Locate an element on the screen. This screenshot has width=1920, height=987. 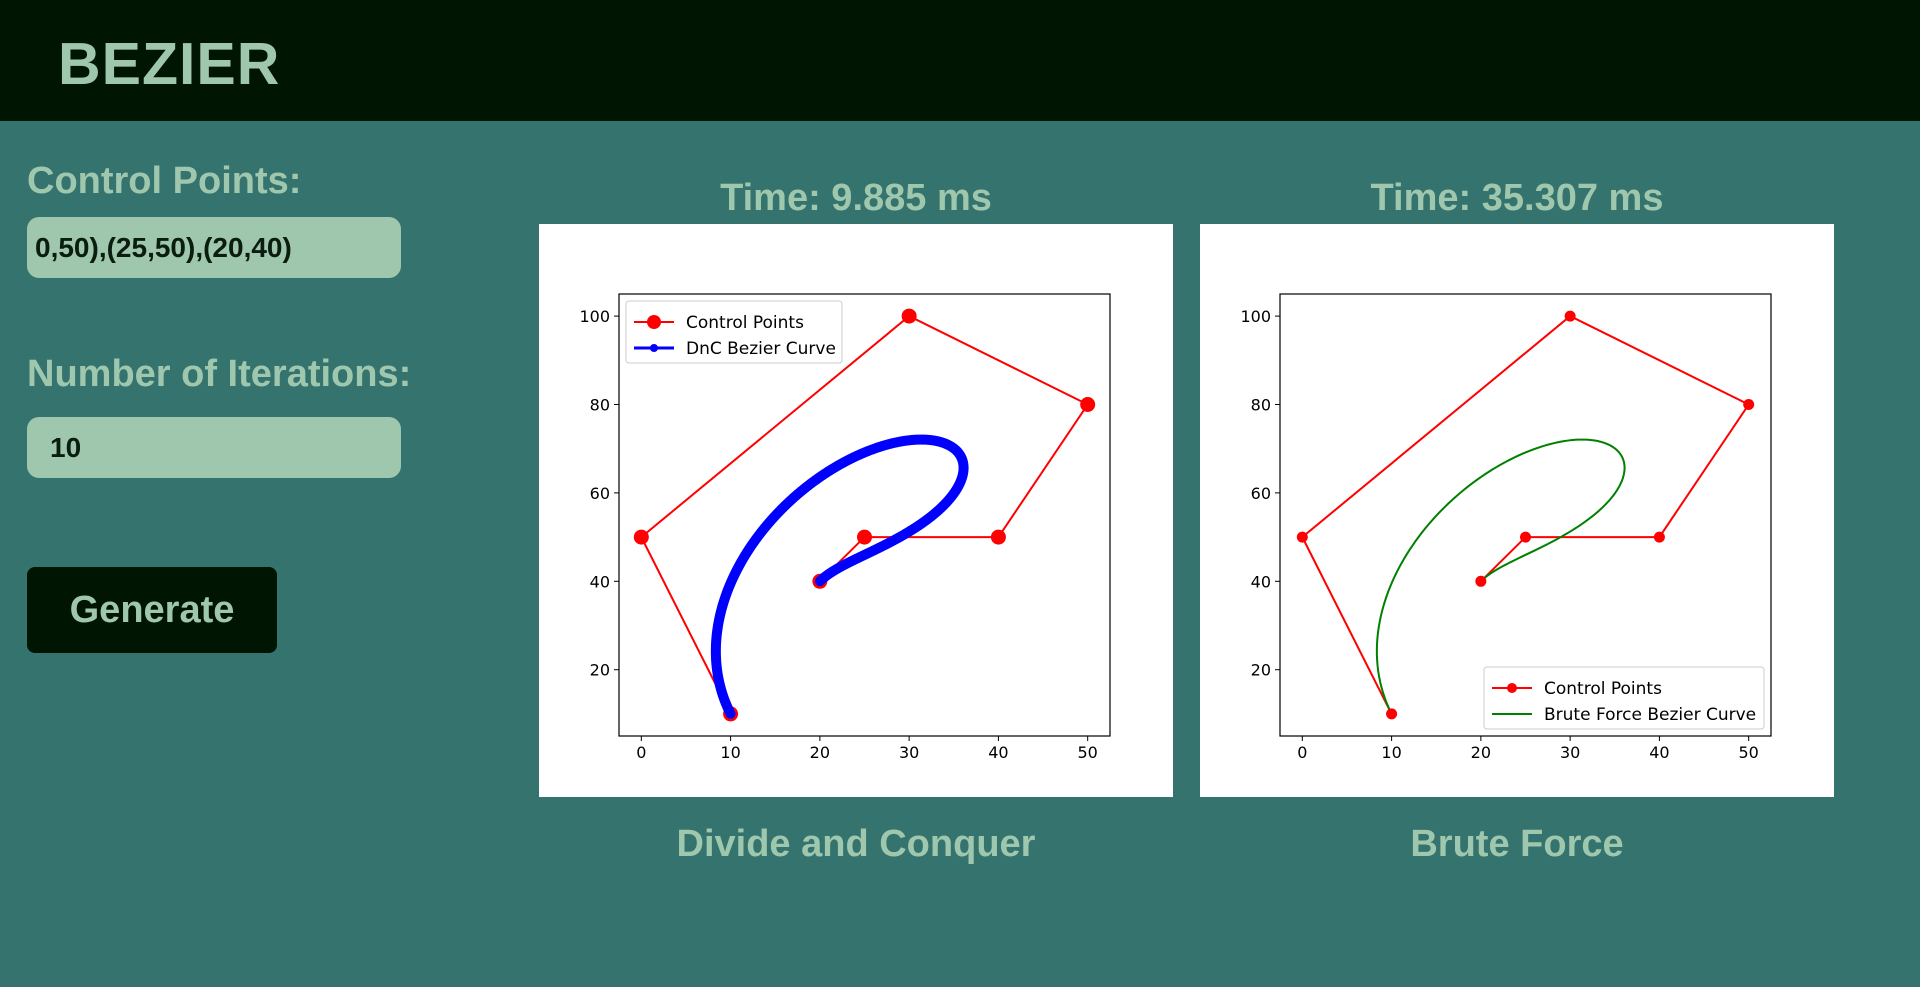
dnc-legend: Control Points DnC Bezier Curve is located at coordinates (734, 332).